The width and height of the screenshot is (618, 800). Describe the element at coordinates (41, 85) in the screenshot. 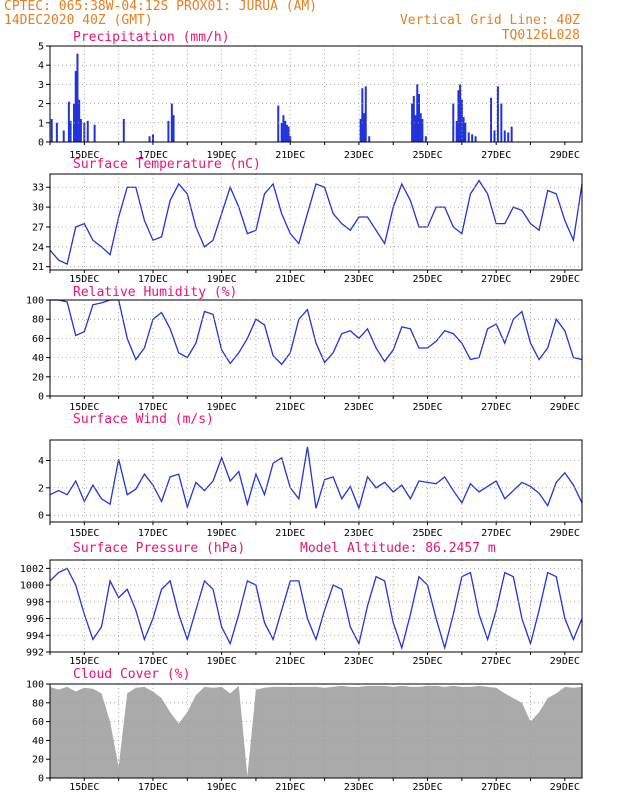

I see `y-tick-label: 3` at that location.